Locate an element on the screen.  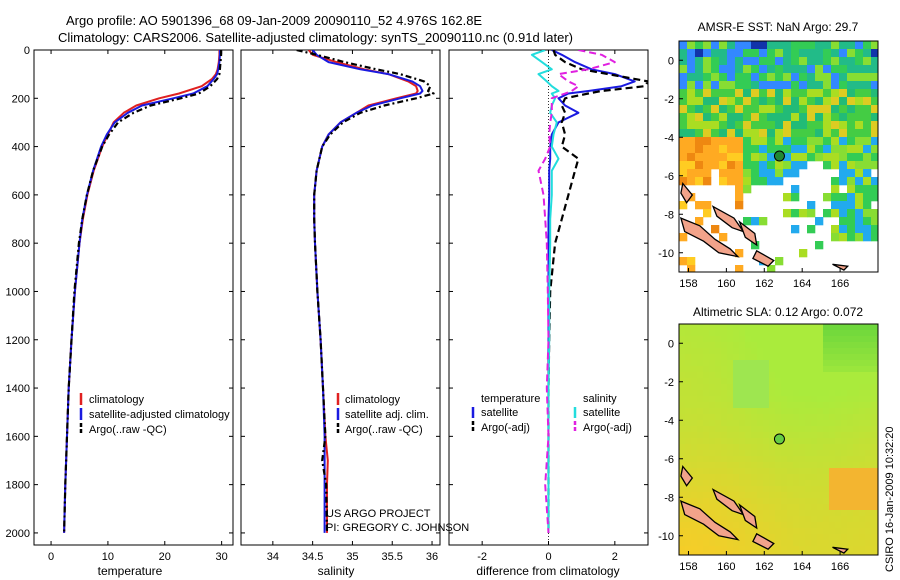
x-tick-label: 30 is located at coordinates (222, 557).